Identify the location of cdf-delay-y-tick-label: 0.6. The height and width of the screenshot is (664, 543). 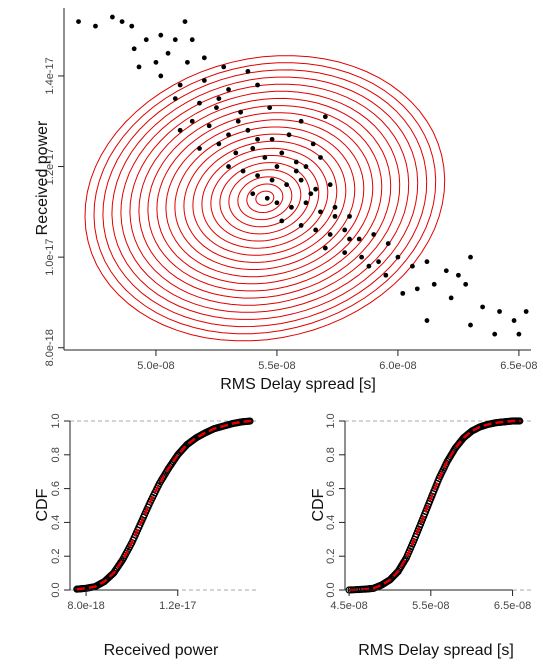
(331, 488).